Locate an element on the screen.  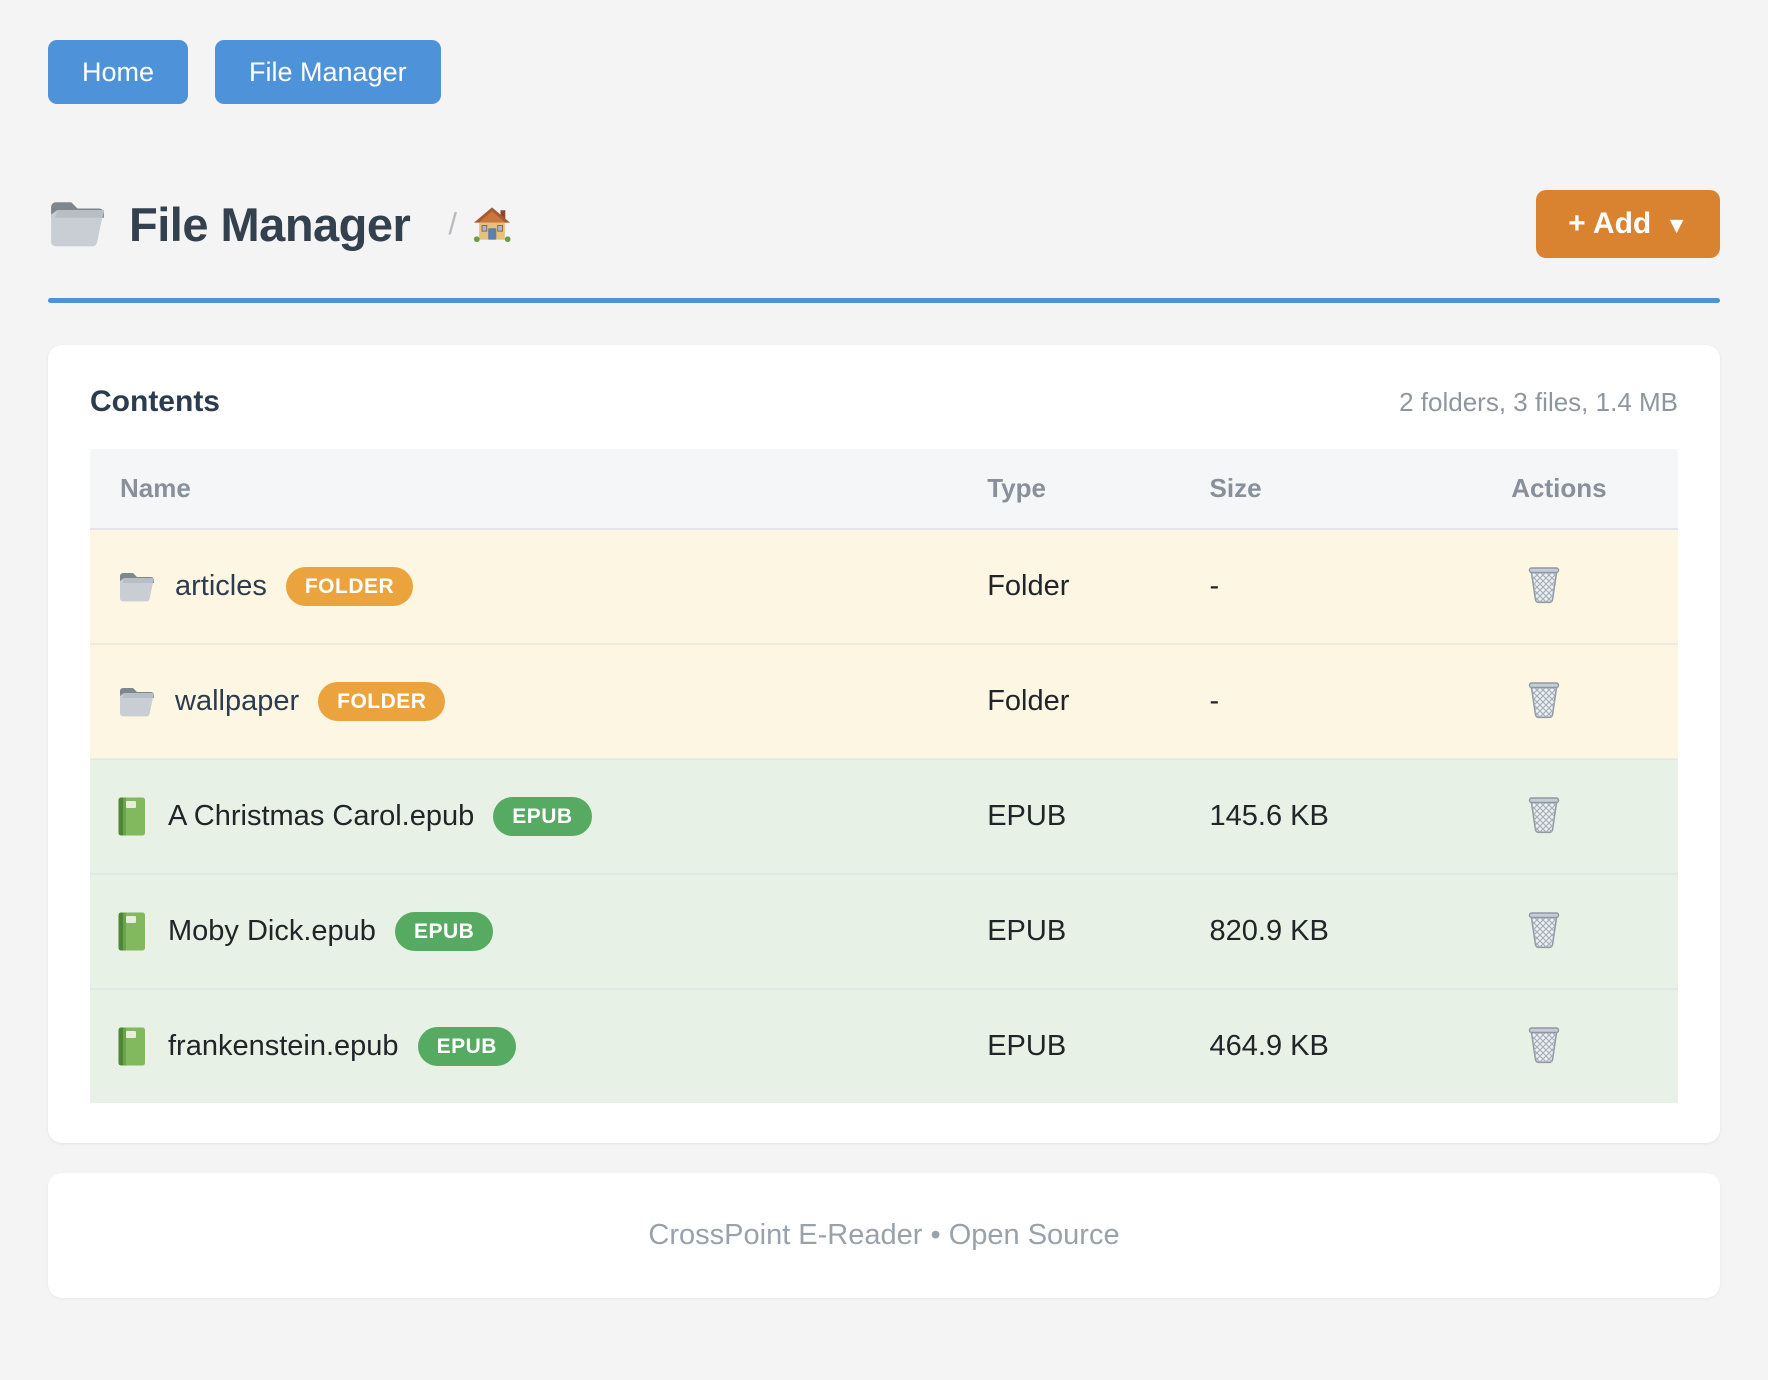
top-nav: Home File Manager is located at coordinates (884, 72).